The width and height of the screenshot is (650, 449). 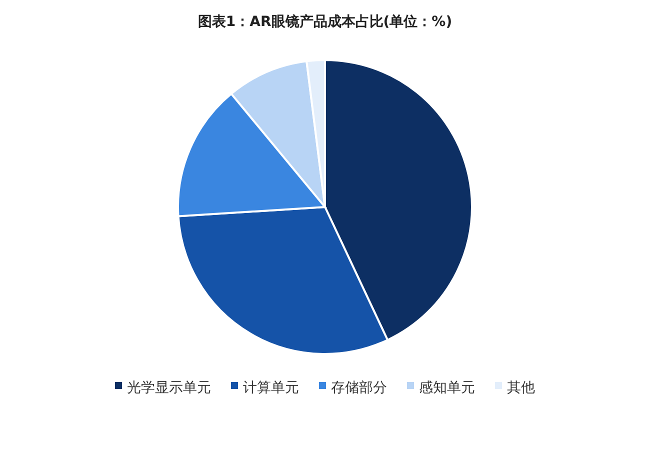 I want to click on chart-title: 图表1：AR眼镜产品成本占比(单位：%), so click(x=325, y=21).